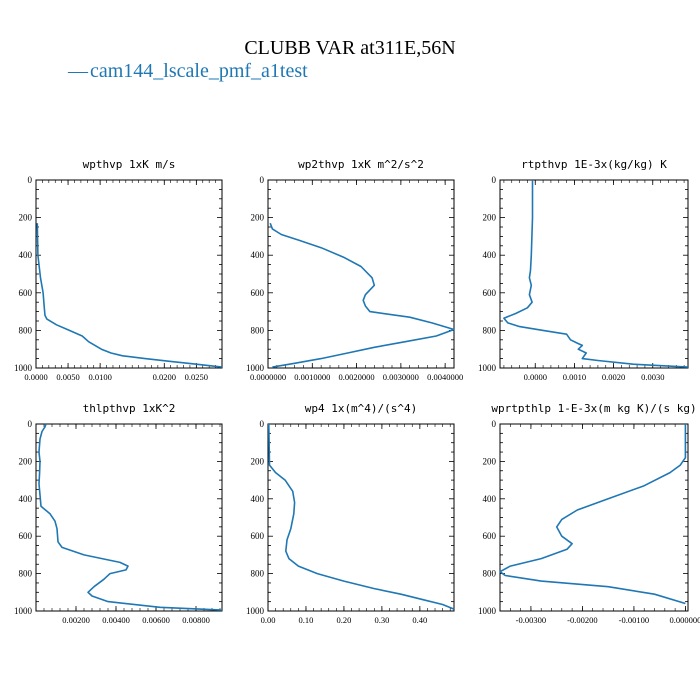 The width and height of the screenshot is (700, 700). I want to click on x-tick-label: 0.40, so click(419, 620).